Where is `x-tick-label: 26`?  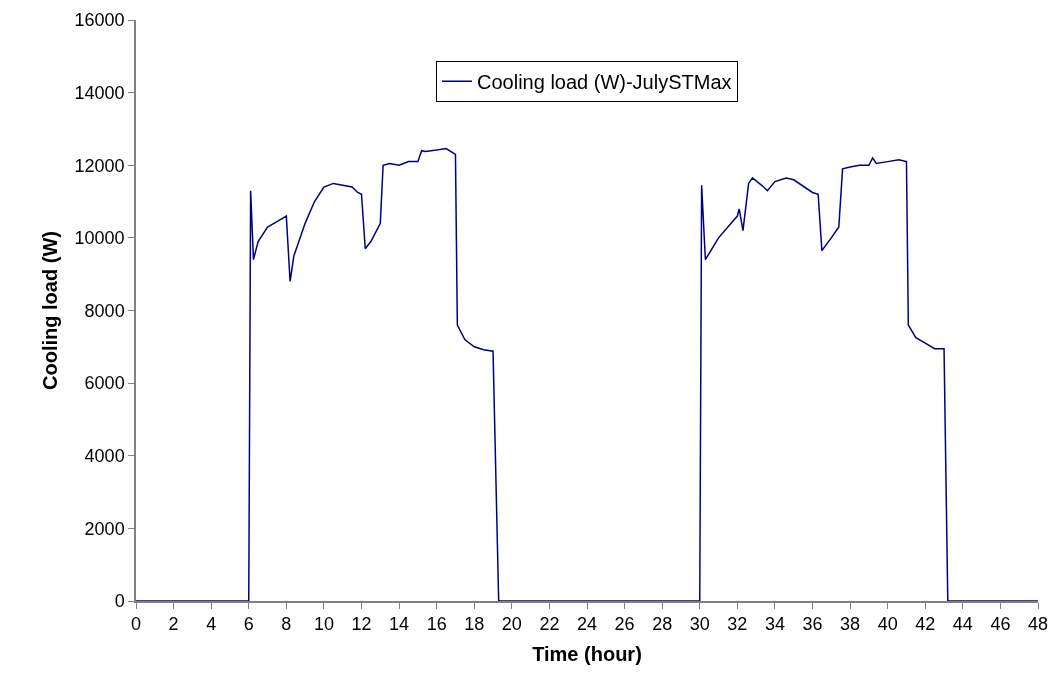 x-tick-label: 26 is located at coordinates (624, 624).